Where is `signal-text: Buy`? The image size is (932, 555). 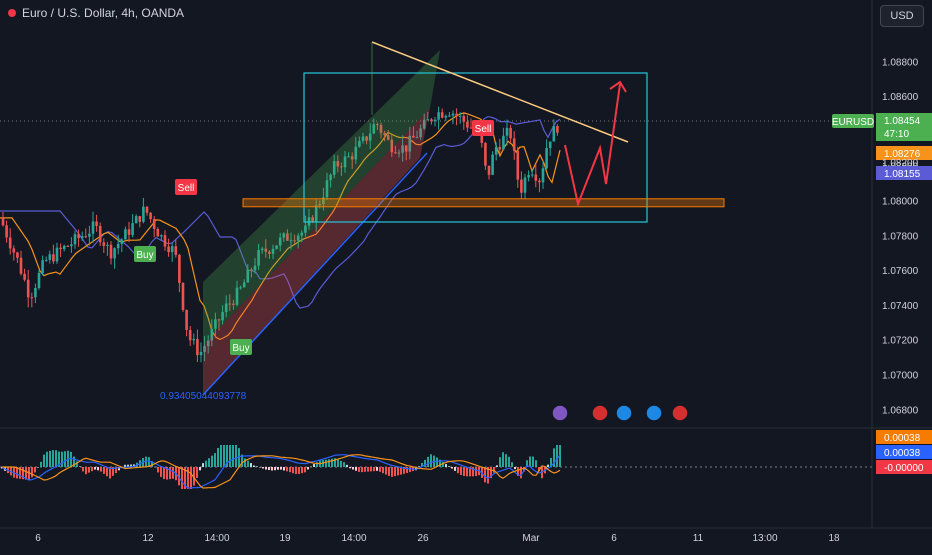 signal-text: Buy is located at coordinates (240, 348).